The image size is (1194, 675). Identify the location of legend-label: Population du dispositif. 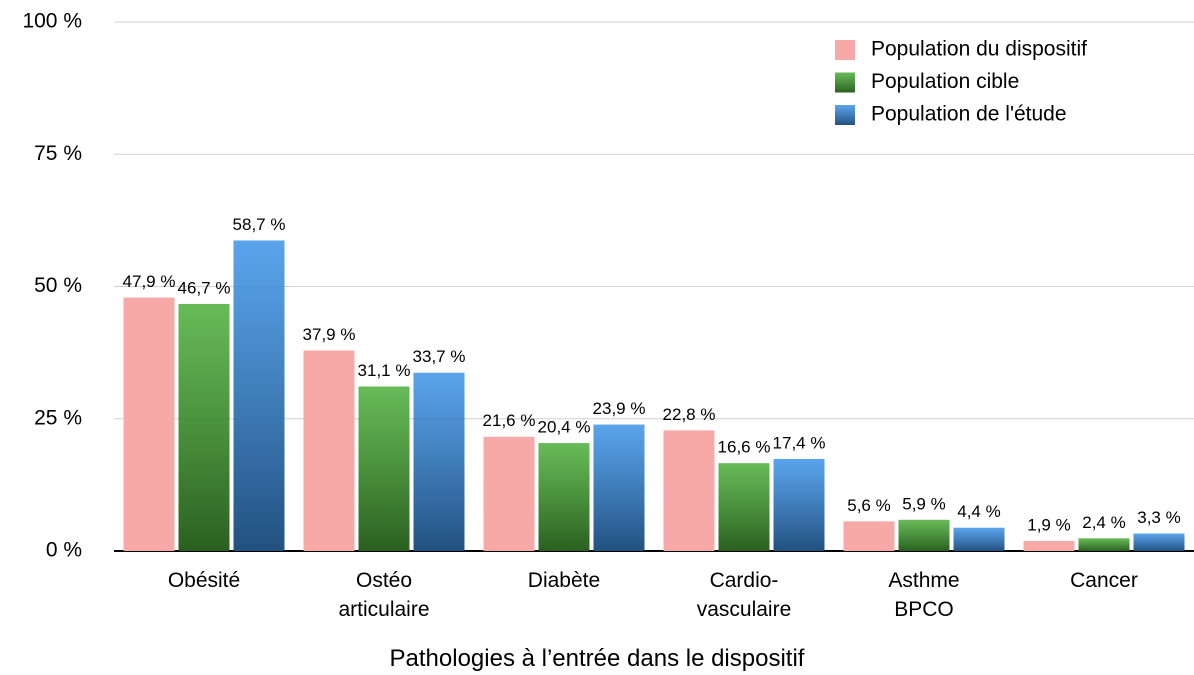
(979, 49).